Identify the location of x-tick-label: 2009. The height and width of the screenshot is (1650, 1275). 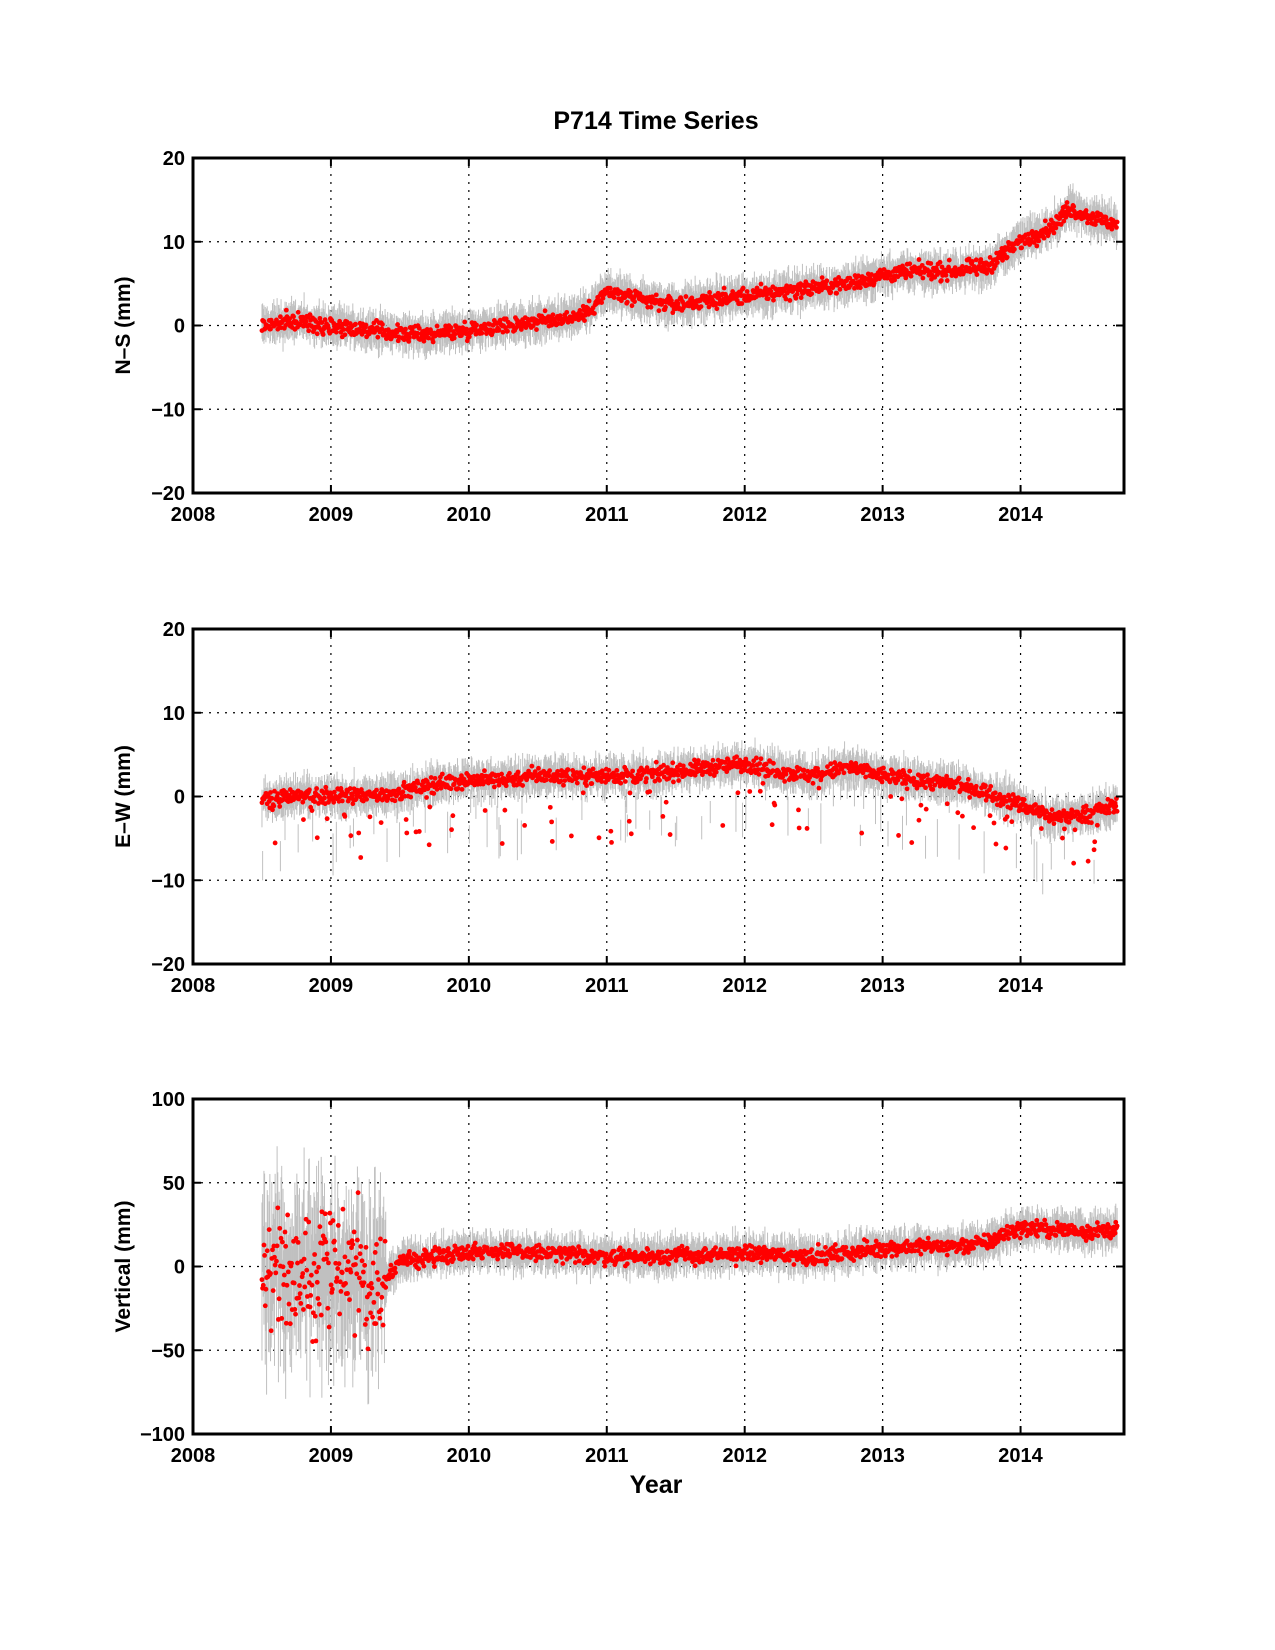
(331, 515).